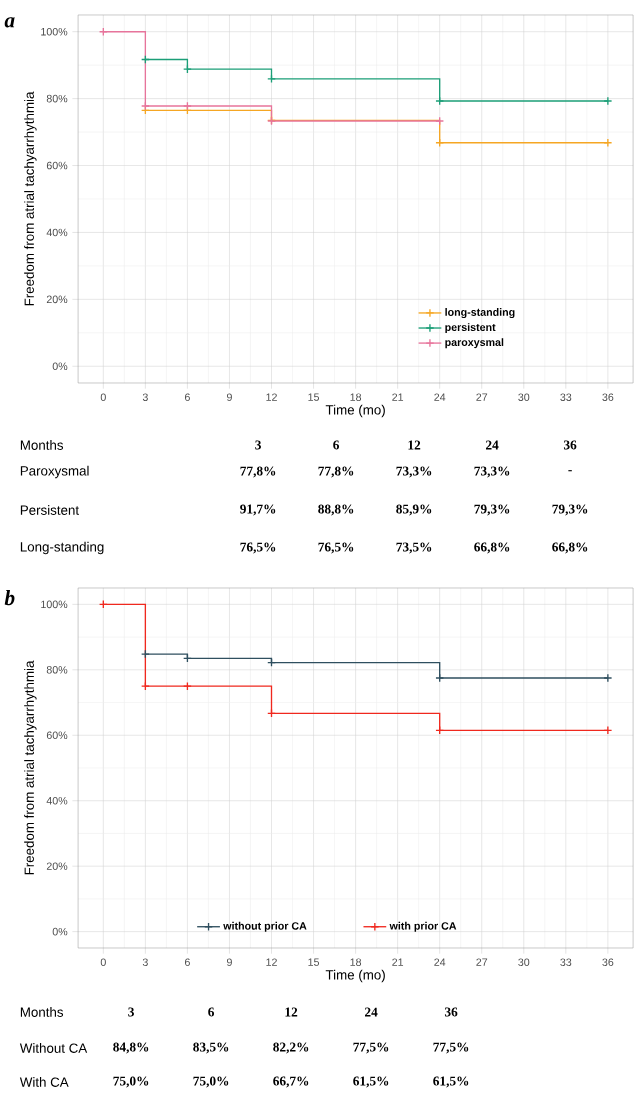  I want to click on legend-label: persistent, so click(470, 328).